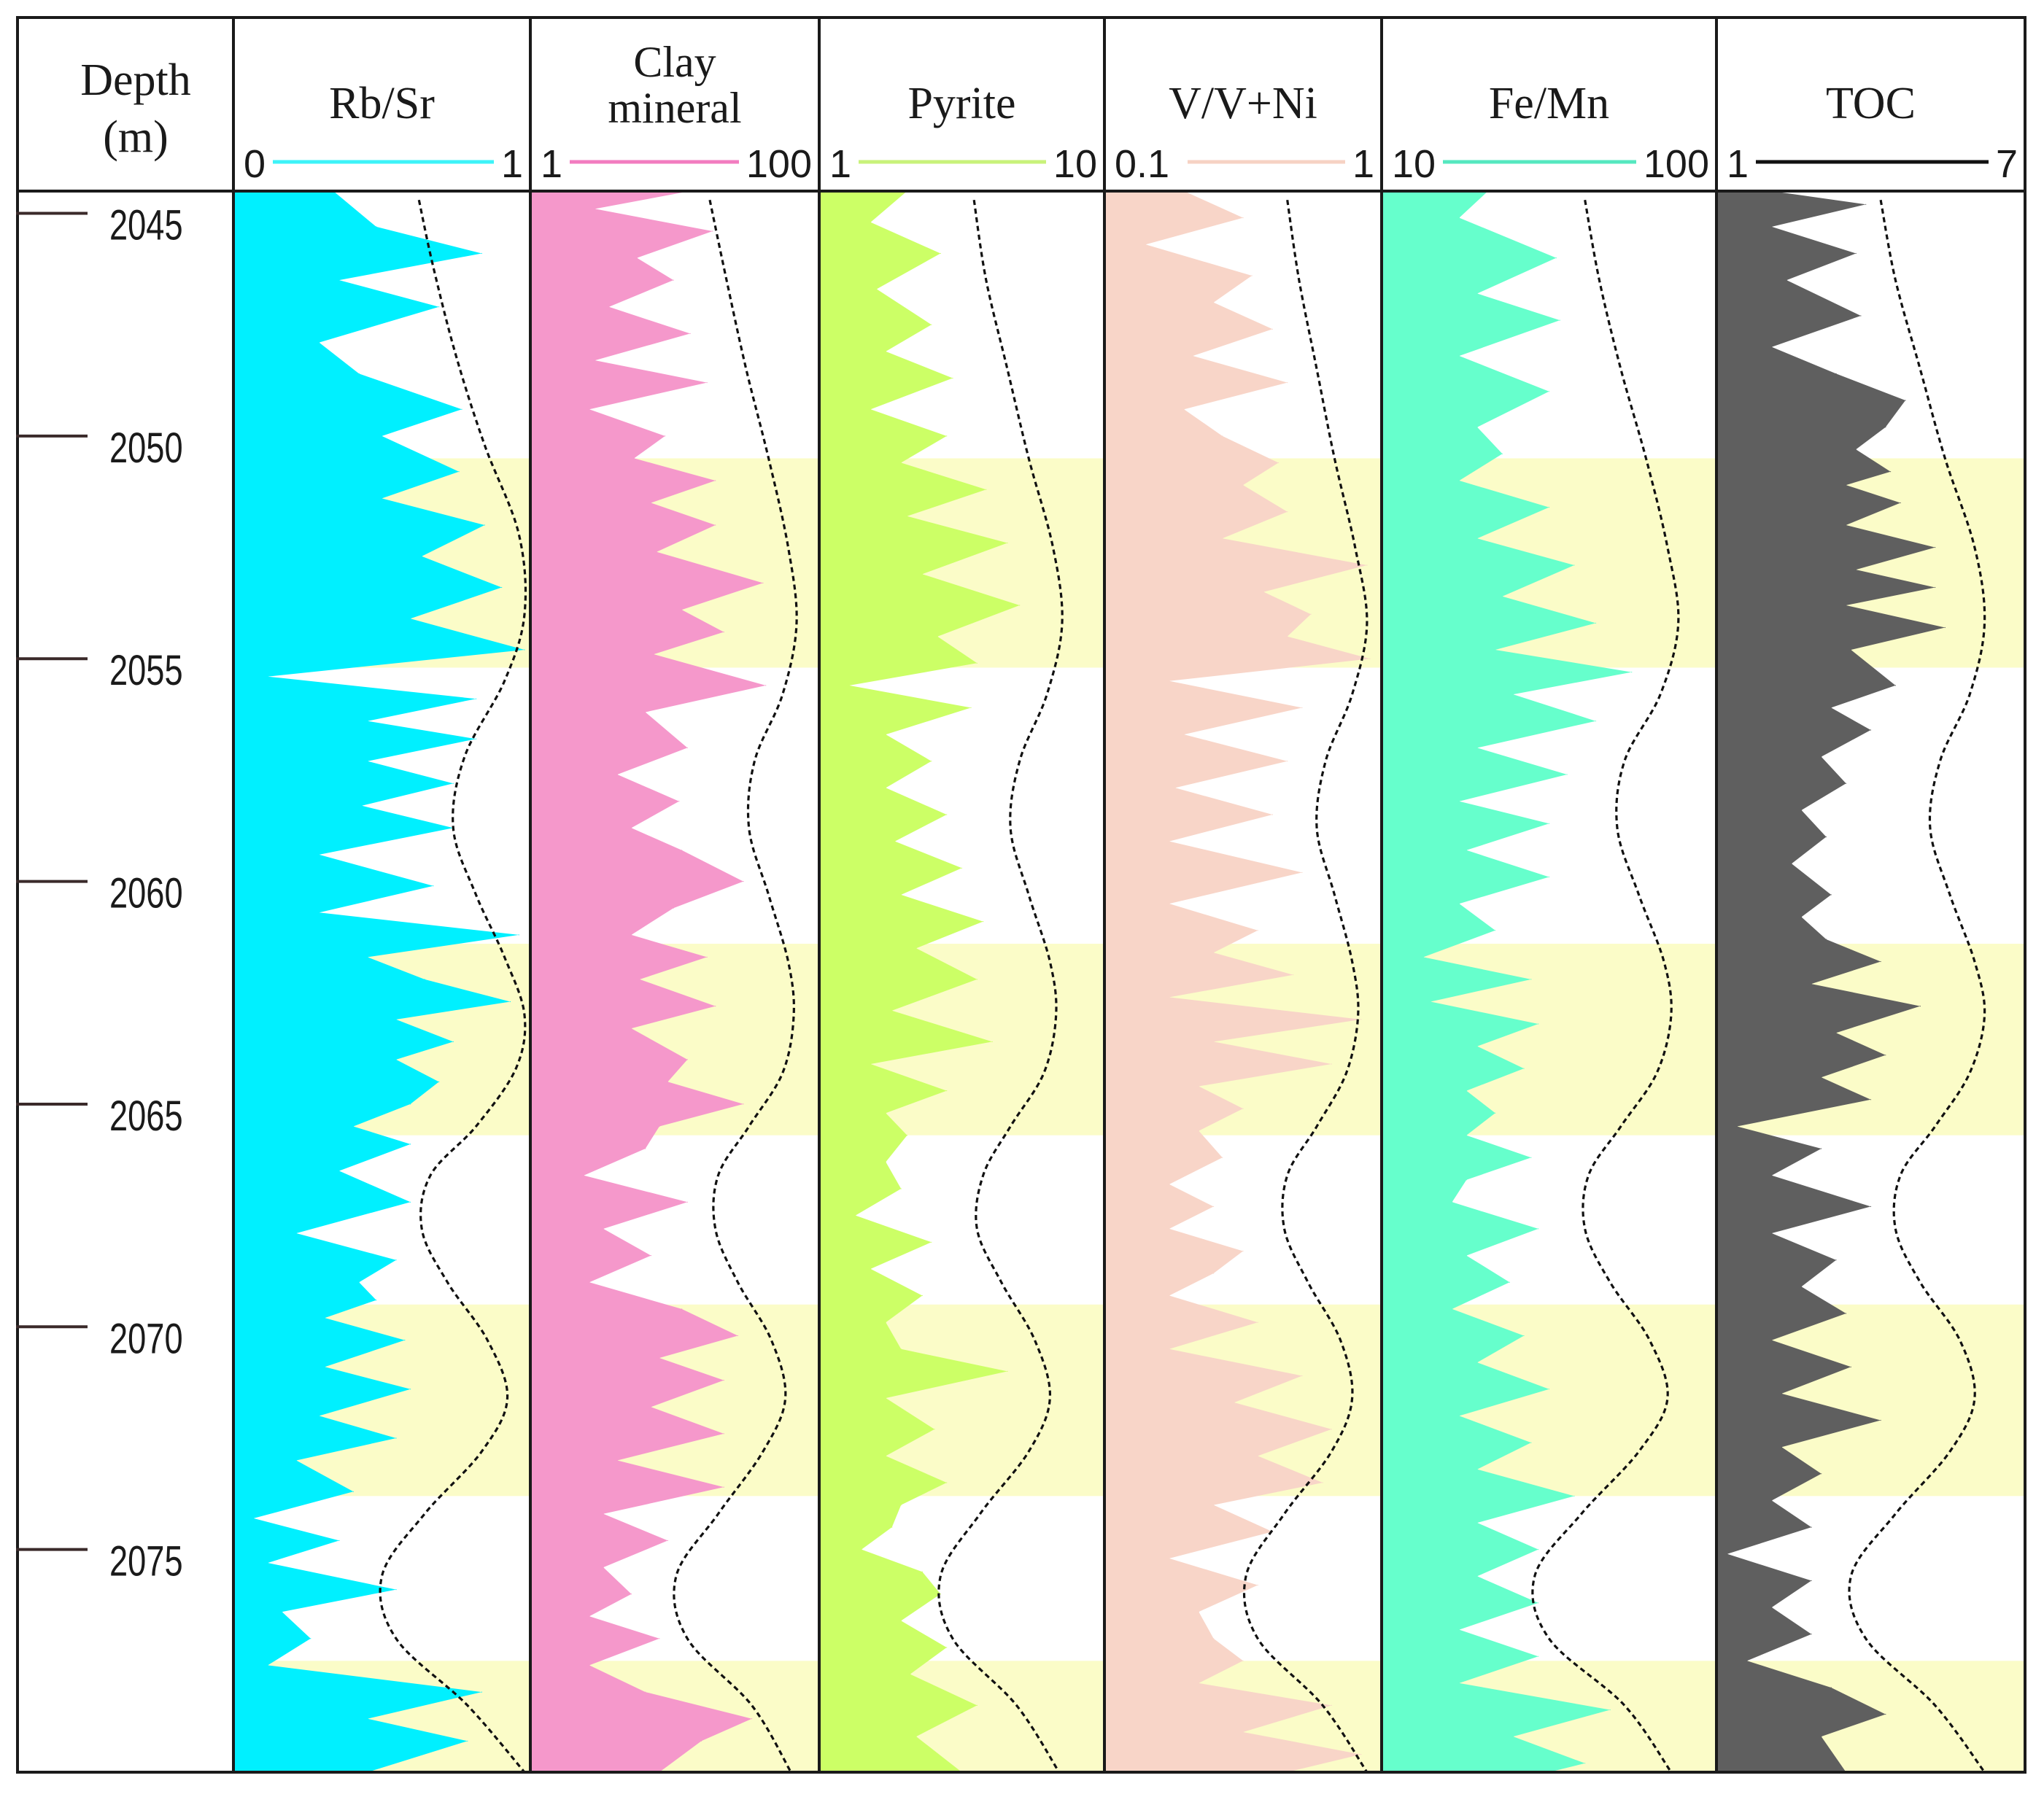 This screenshot has width=2044, height=1805. What do you see at coordinates (941, 981) in the screenshot?
I see `track-pyrite` at bounding box center [941, 981].